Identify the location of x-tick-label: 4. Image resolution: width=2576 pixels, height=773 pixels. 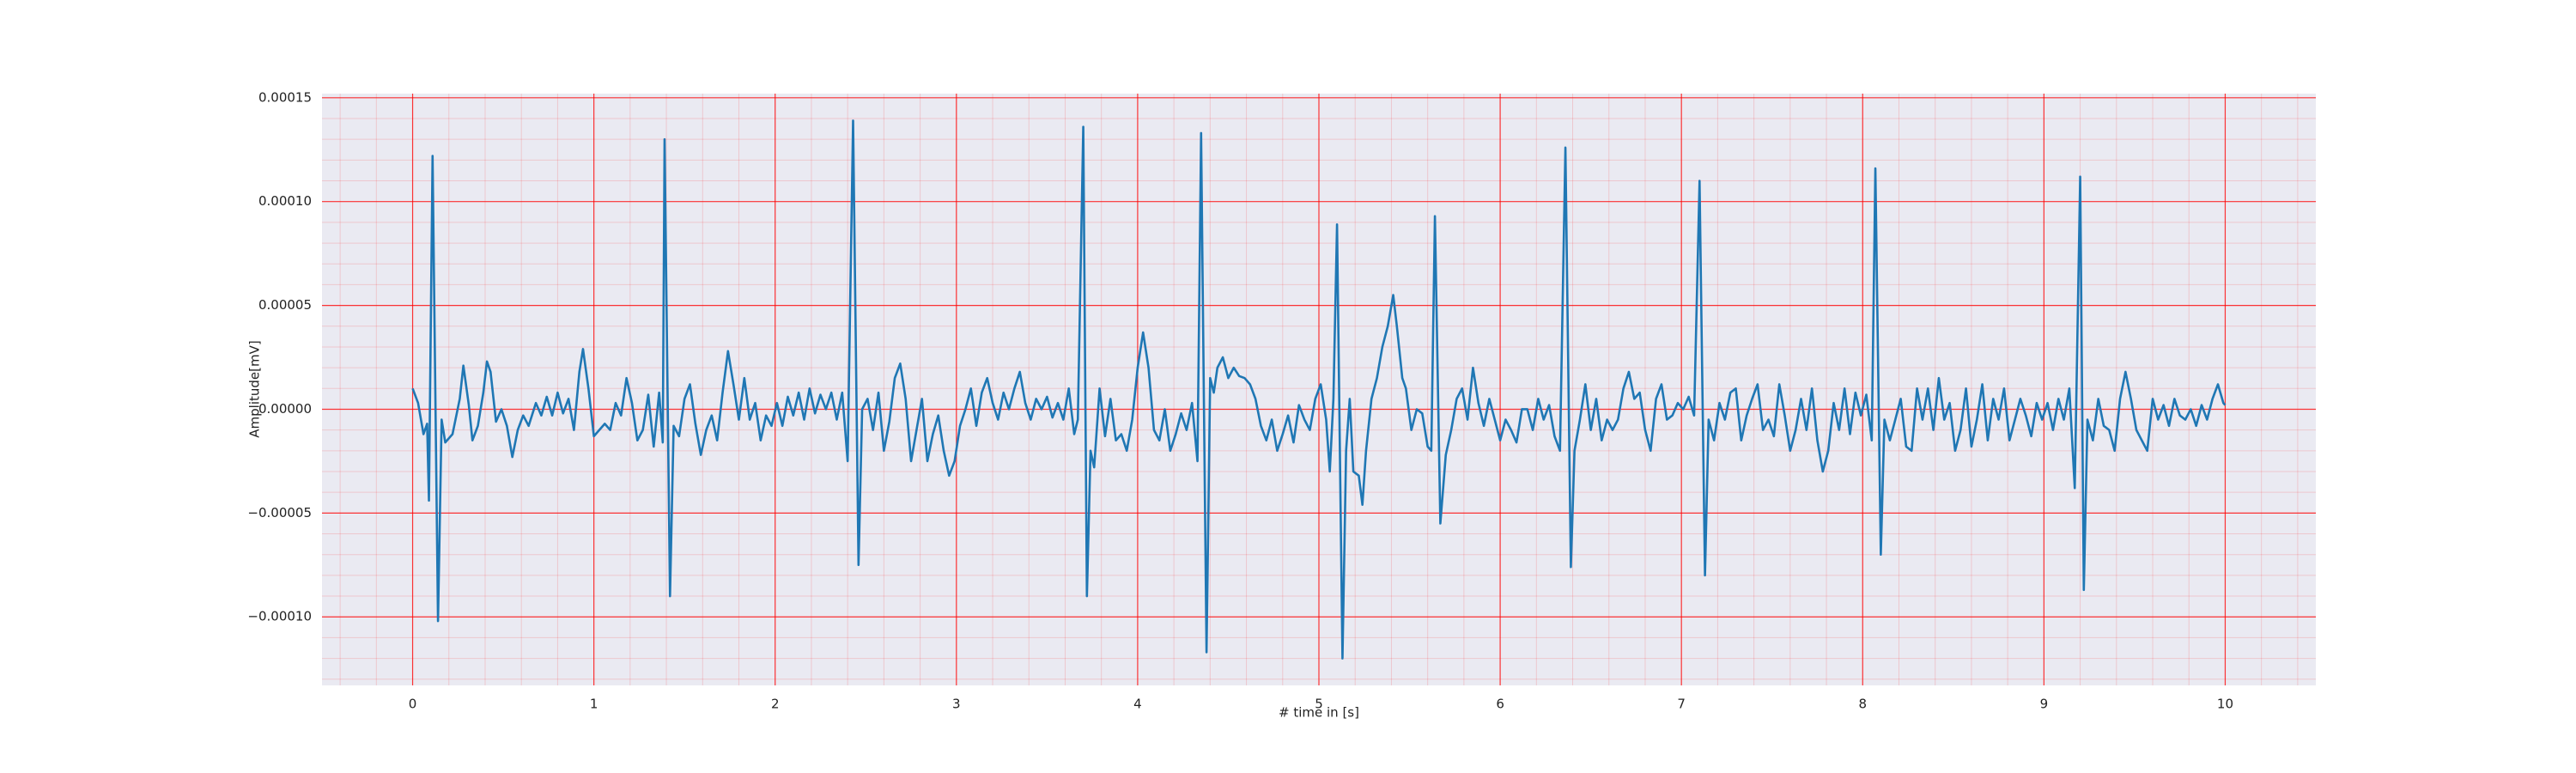
(1137, 704).